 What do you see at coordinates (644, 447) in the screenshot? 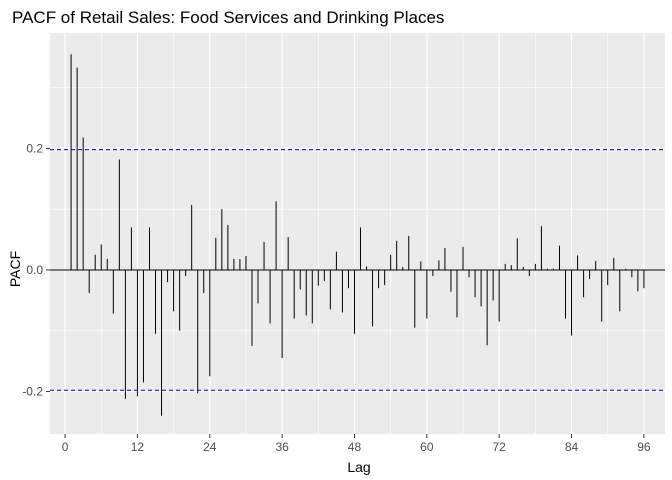
I see `x-tick-label: 96` at bounding box center [644, 447].